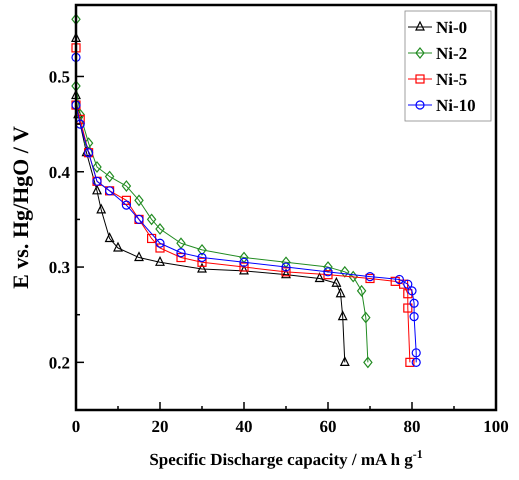  Describe the element at coordinates (160, 426) in the screenshot. I see `x-tick-label: 20` at that location.